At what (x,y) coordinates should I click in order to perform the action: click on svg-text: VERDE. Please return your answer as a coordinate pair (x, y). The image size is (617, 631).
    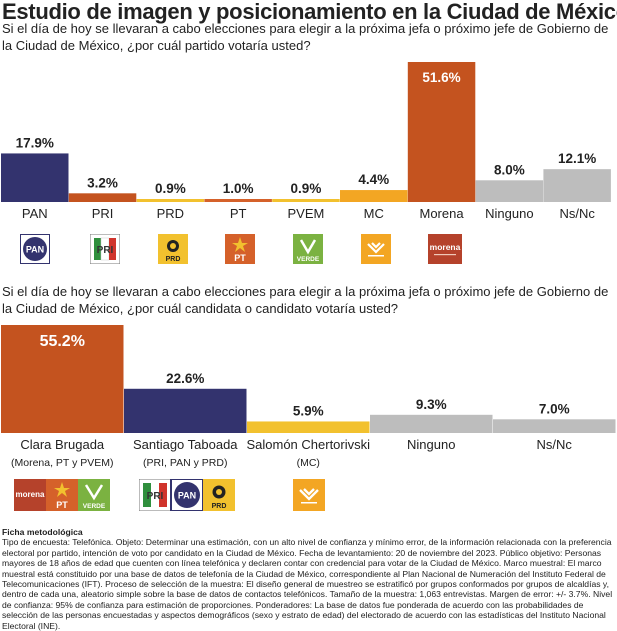
    Looking at the image, I should click on (94, 506).